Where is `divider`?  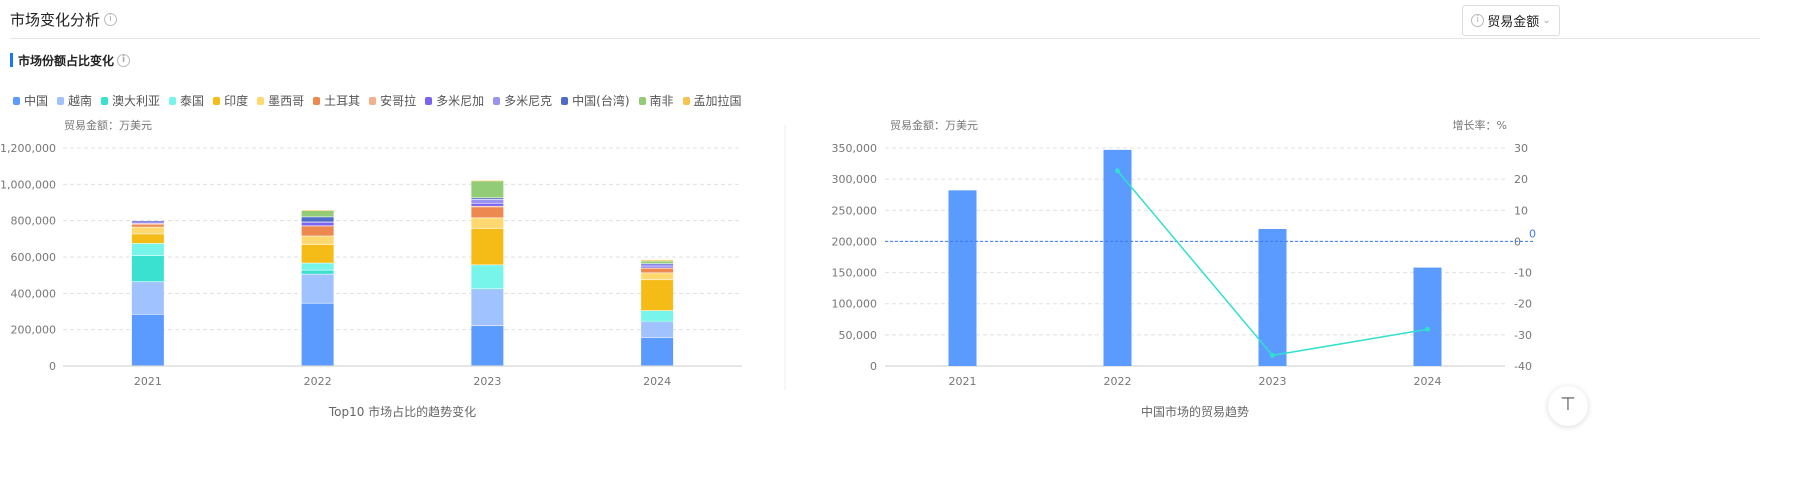
divider is located at coordinates (885, 38).